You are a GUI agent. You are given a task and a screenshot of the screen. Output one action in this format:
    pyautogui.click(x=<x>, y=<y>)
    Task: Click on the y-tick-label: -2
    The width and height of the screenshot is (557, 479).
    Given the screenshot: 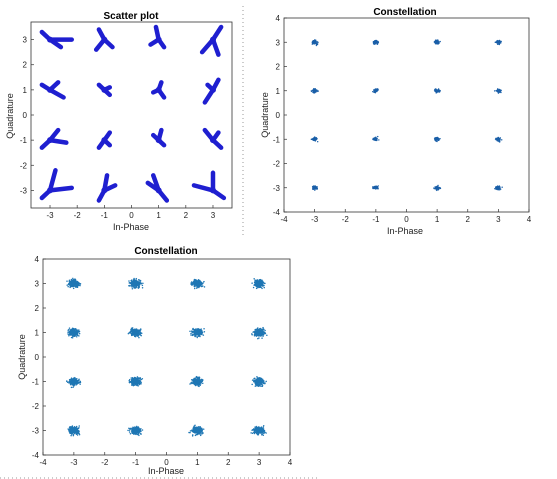 What is the action you would take?
    pyautogui.click(x=24, y=165)
    